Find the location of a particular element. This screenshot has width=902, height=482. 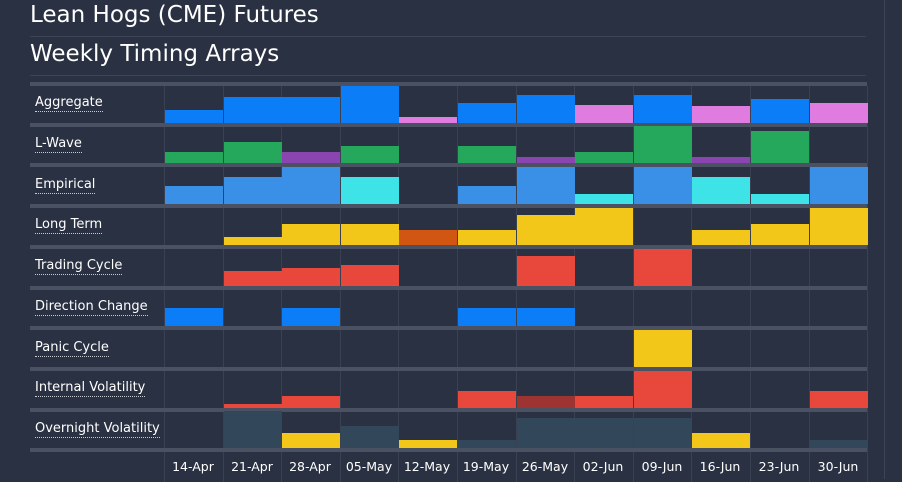

row-label: Direction Change is located at coordinates (91, 307).